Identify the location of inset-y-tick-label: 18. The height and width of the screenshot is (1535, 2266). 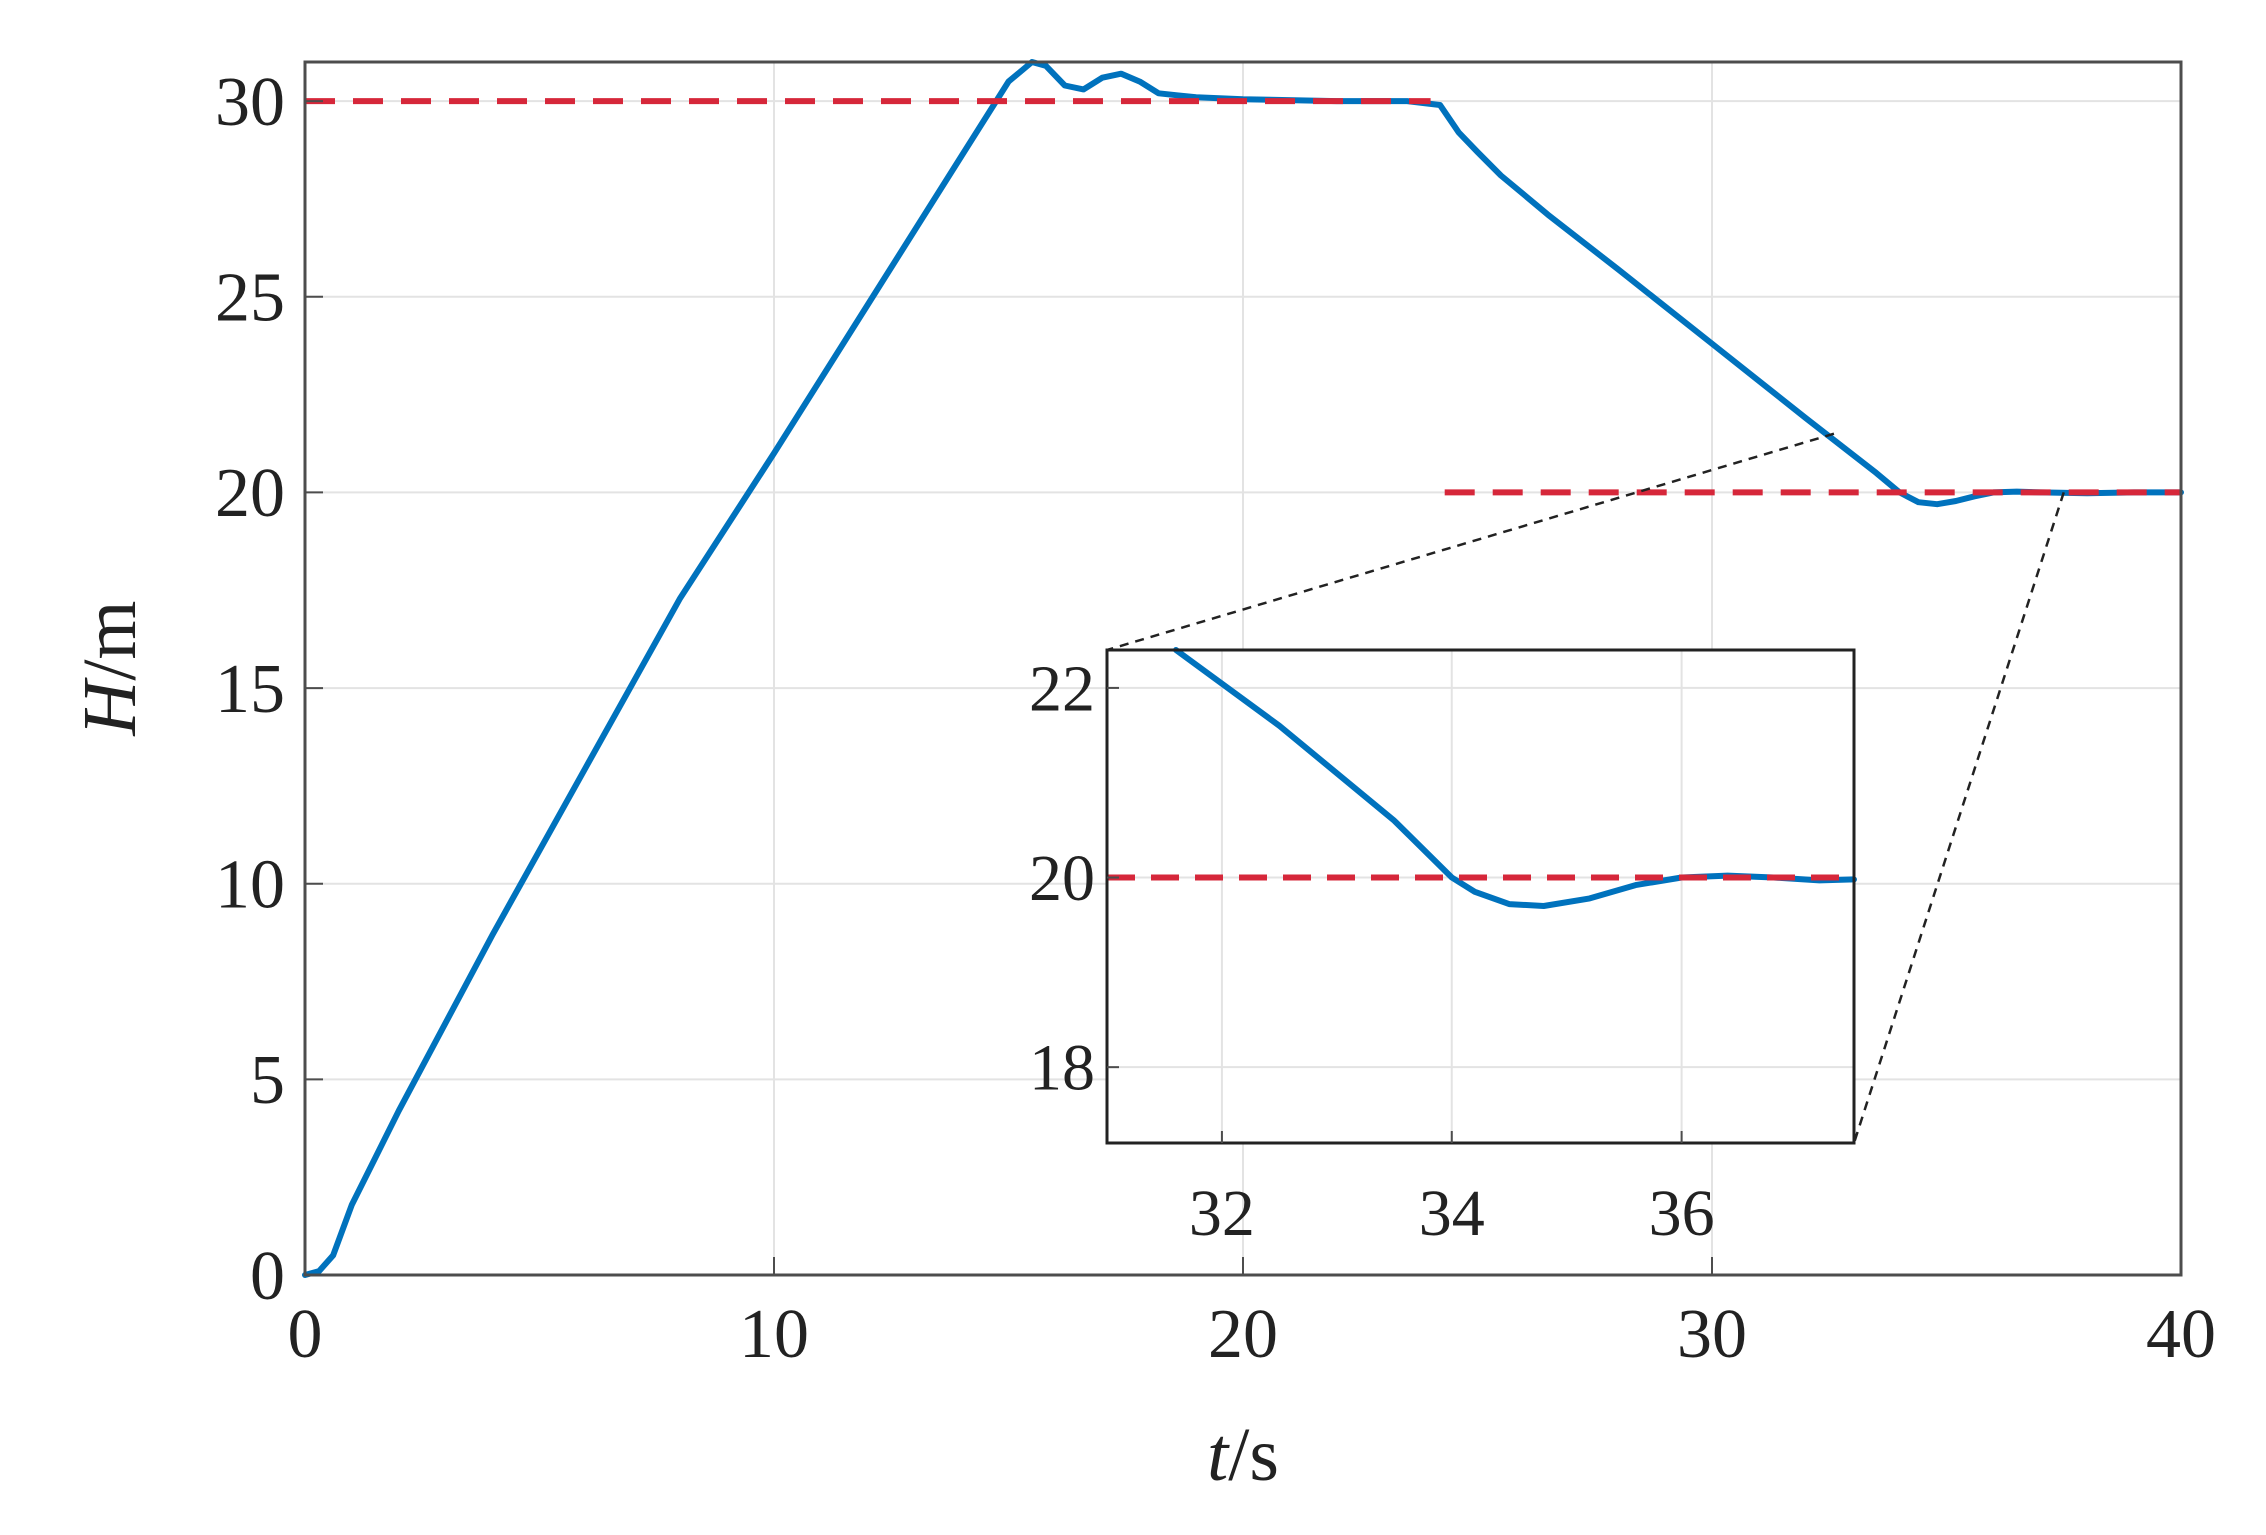
(1062, 1068).